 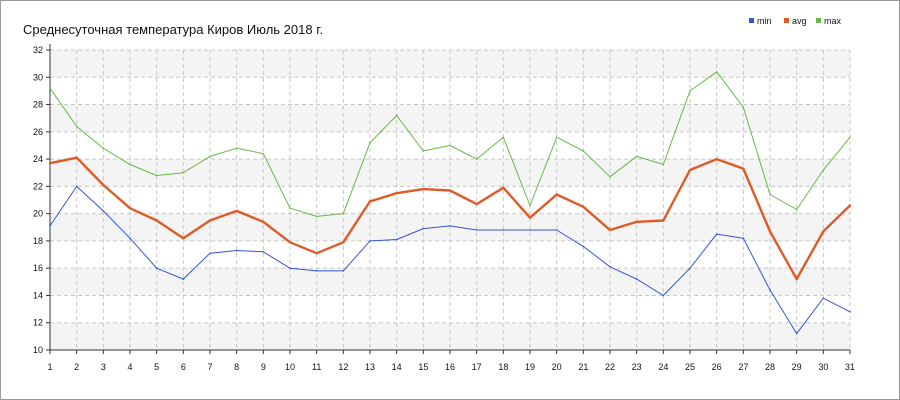 What do you see at coordinates (156, 367) in the screenshot?
I see `x-tick-label: 5` at bounding box center [156, 367].